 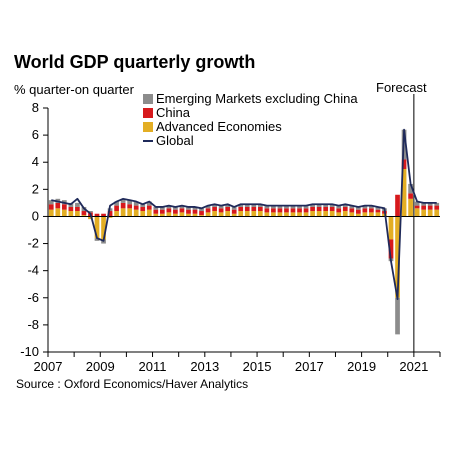 I want to click on legend-label-china: China, so click(x=173, y=112).